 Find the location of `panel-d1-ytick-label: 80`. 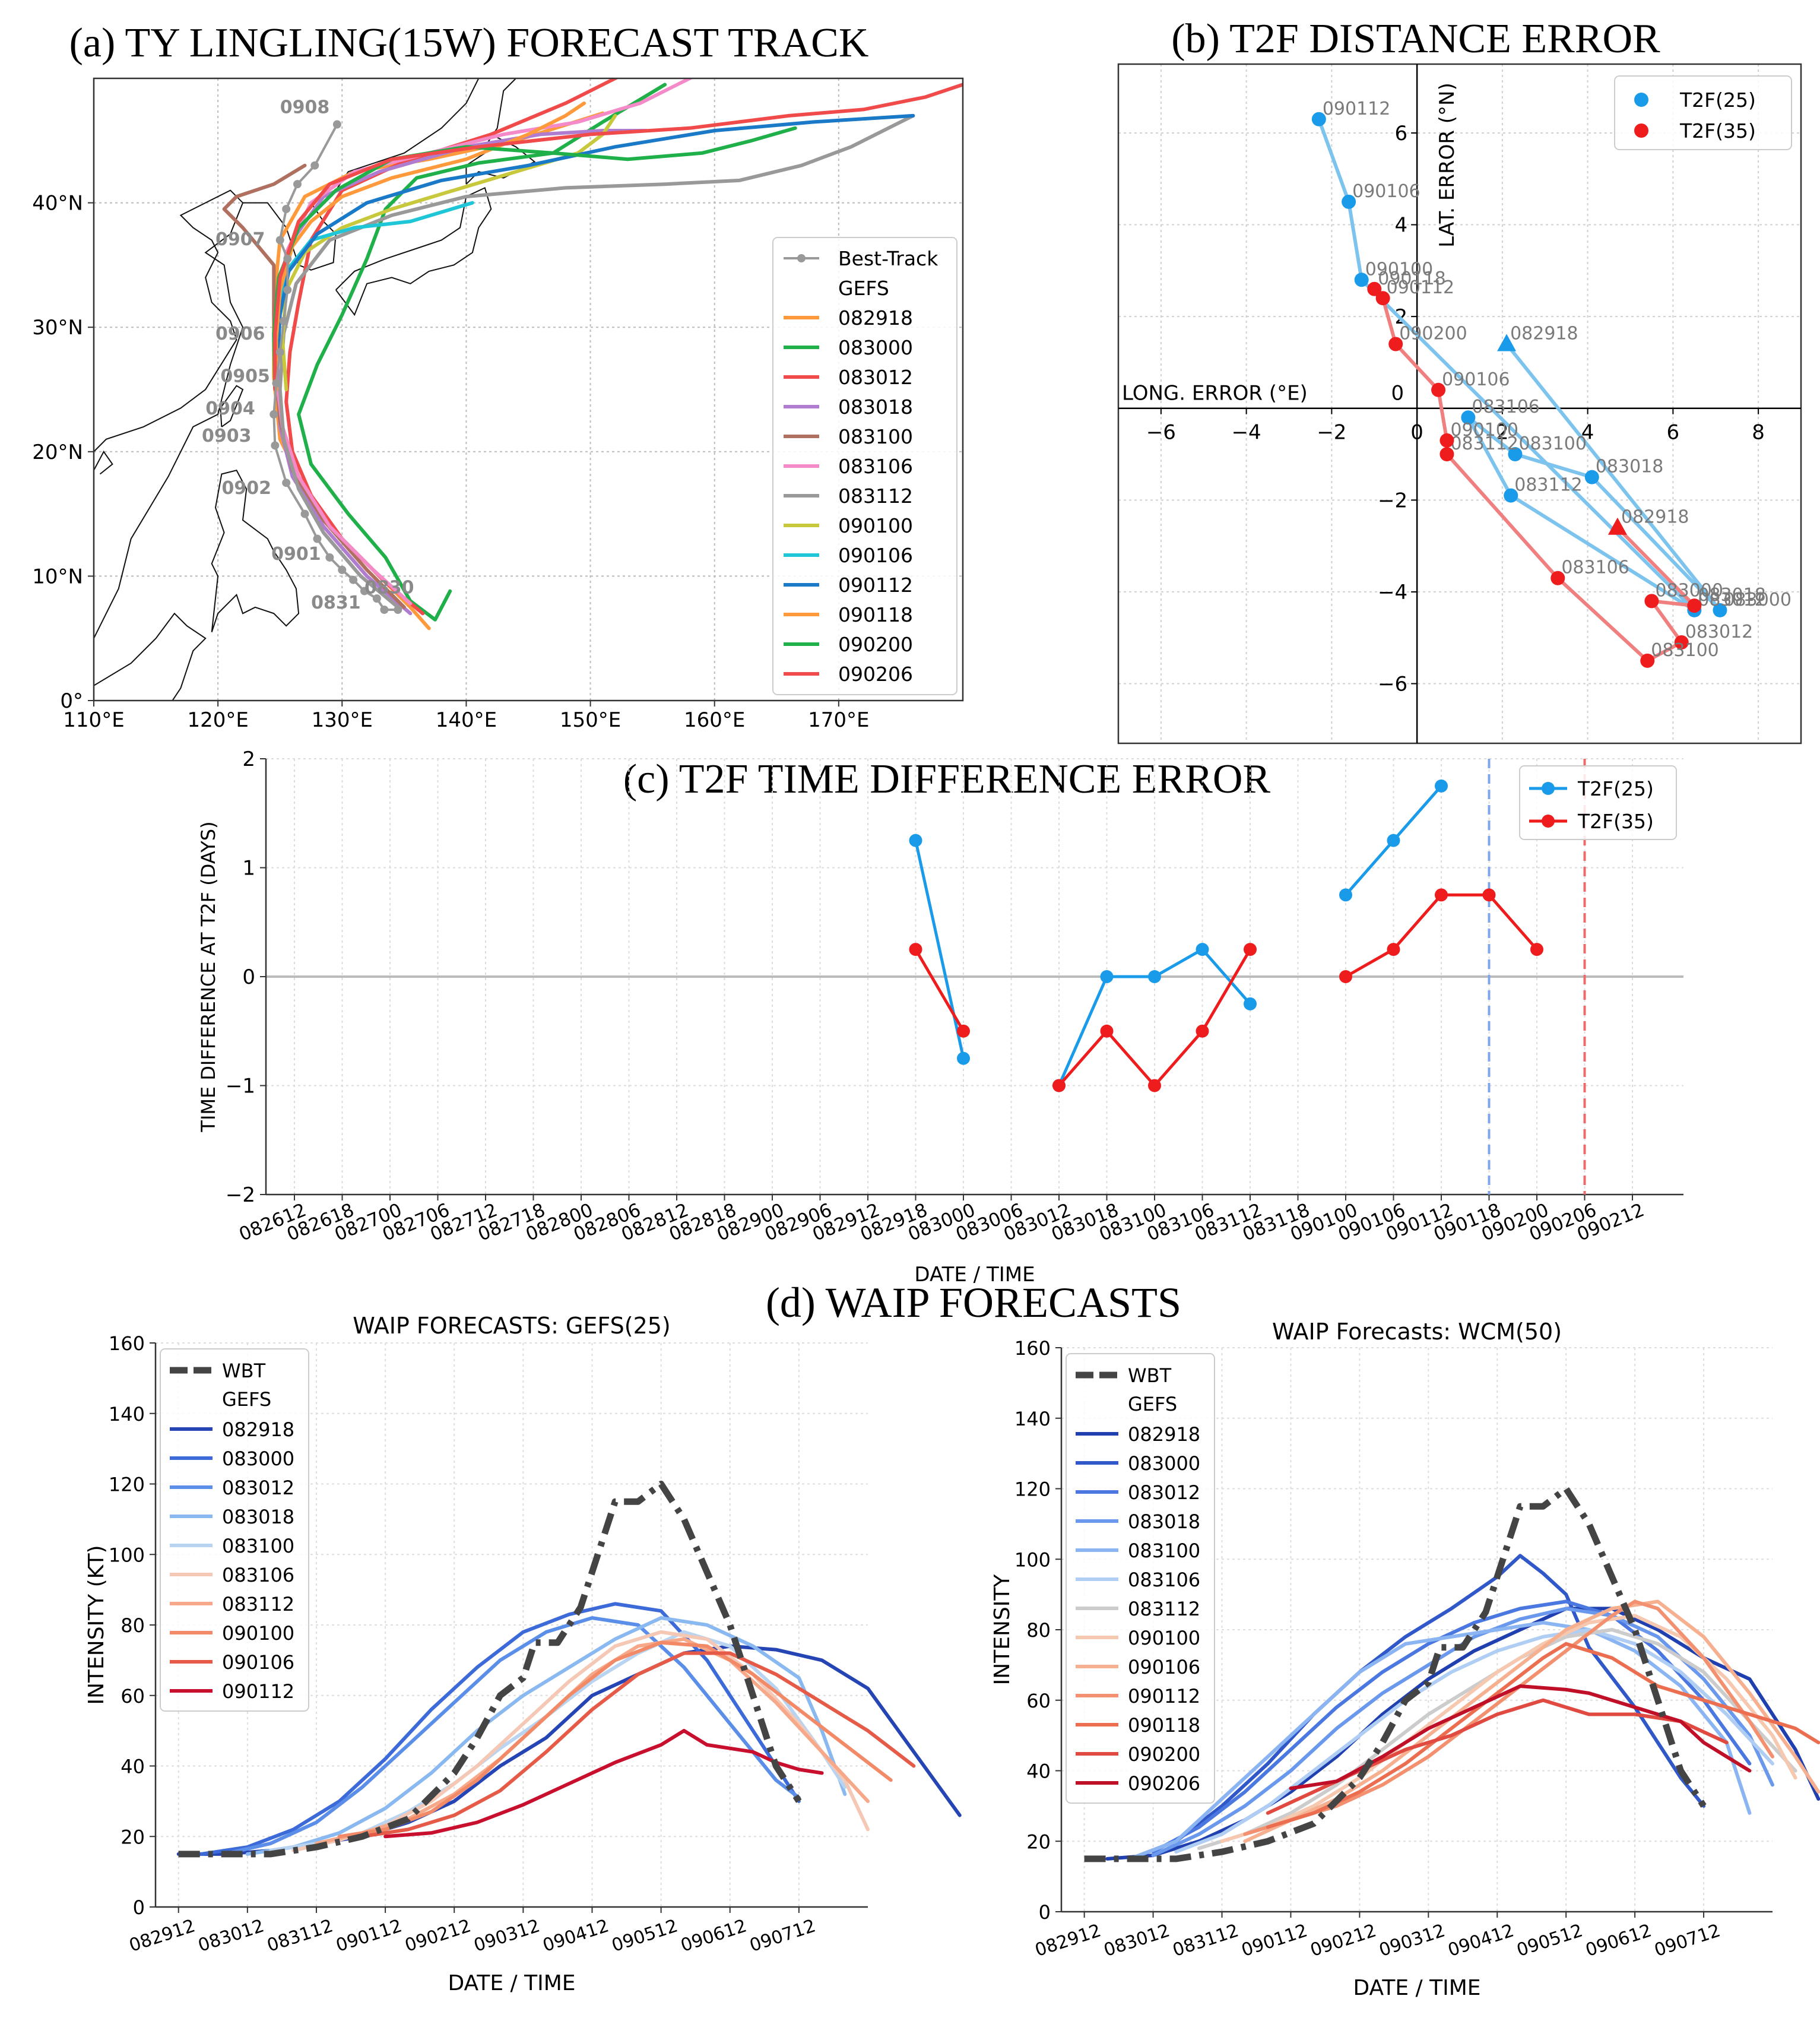

panel-d1-ytick-label: 80 is located at coordinates (133, 1625).